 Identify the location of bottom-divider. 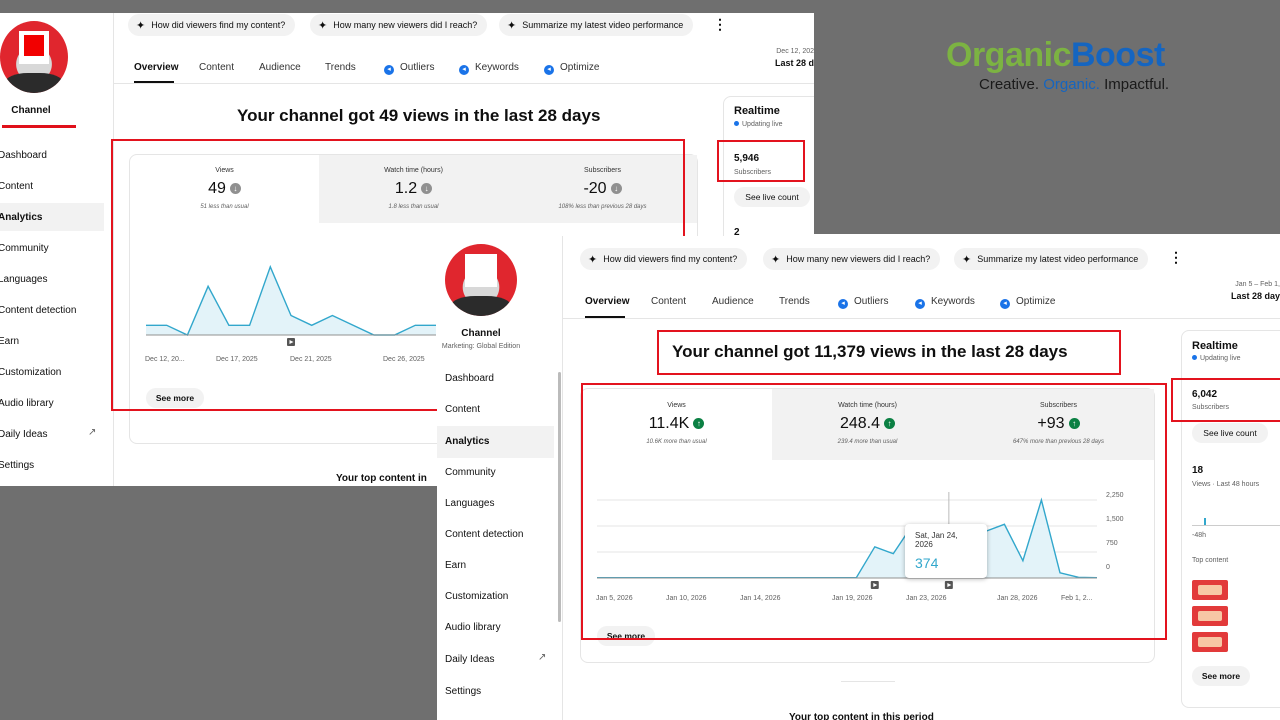
(868, 681).